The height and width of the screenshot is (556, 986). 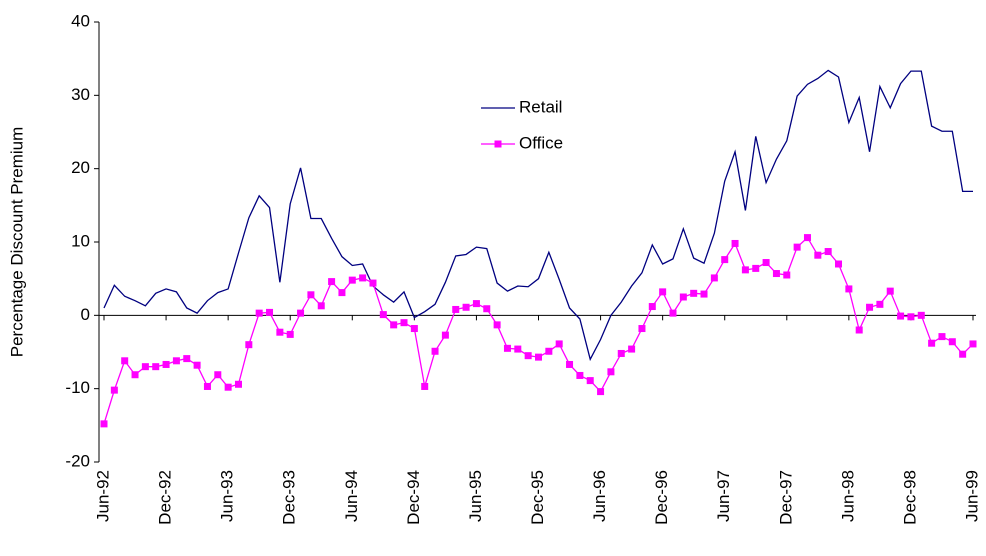 I want to click on x-tick-label: Jun-93, so click(x=227, y=496).